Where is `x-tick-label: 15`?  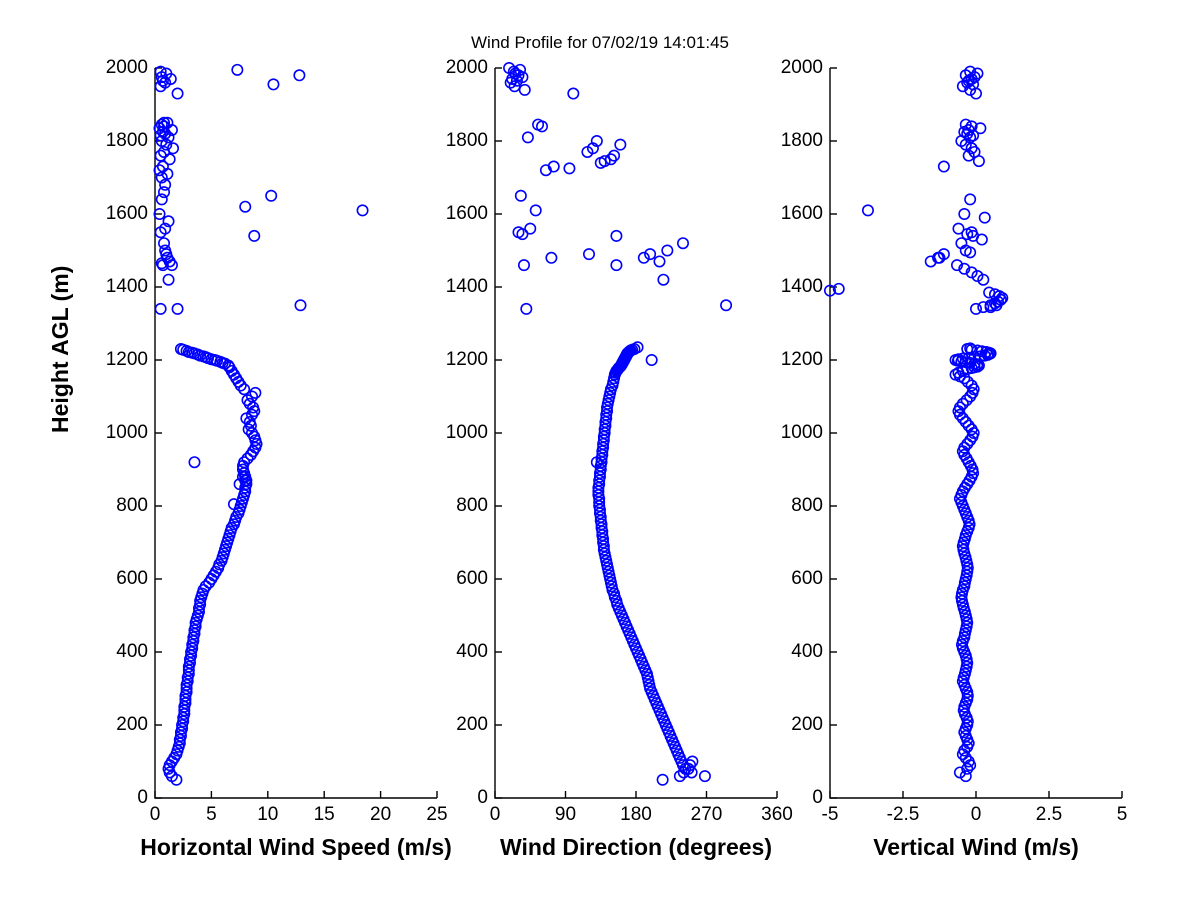
x-tick-label: 15 is located at coordinates (324, 814).